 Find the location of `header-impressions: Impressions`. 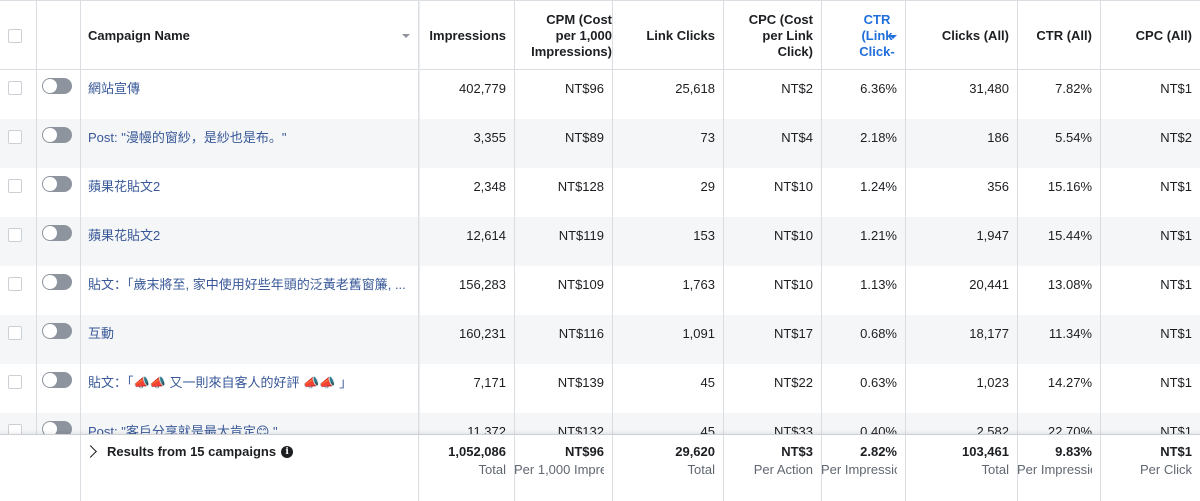

header-impressions: Impressions is located at coordinates (467, 35).